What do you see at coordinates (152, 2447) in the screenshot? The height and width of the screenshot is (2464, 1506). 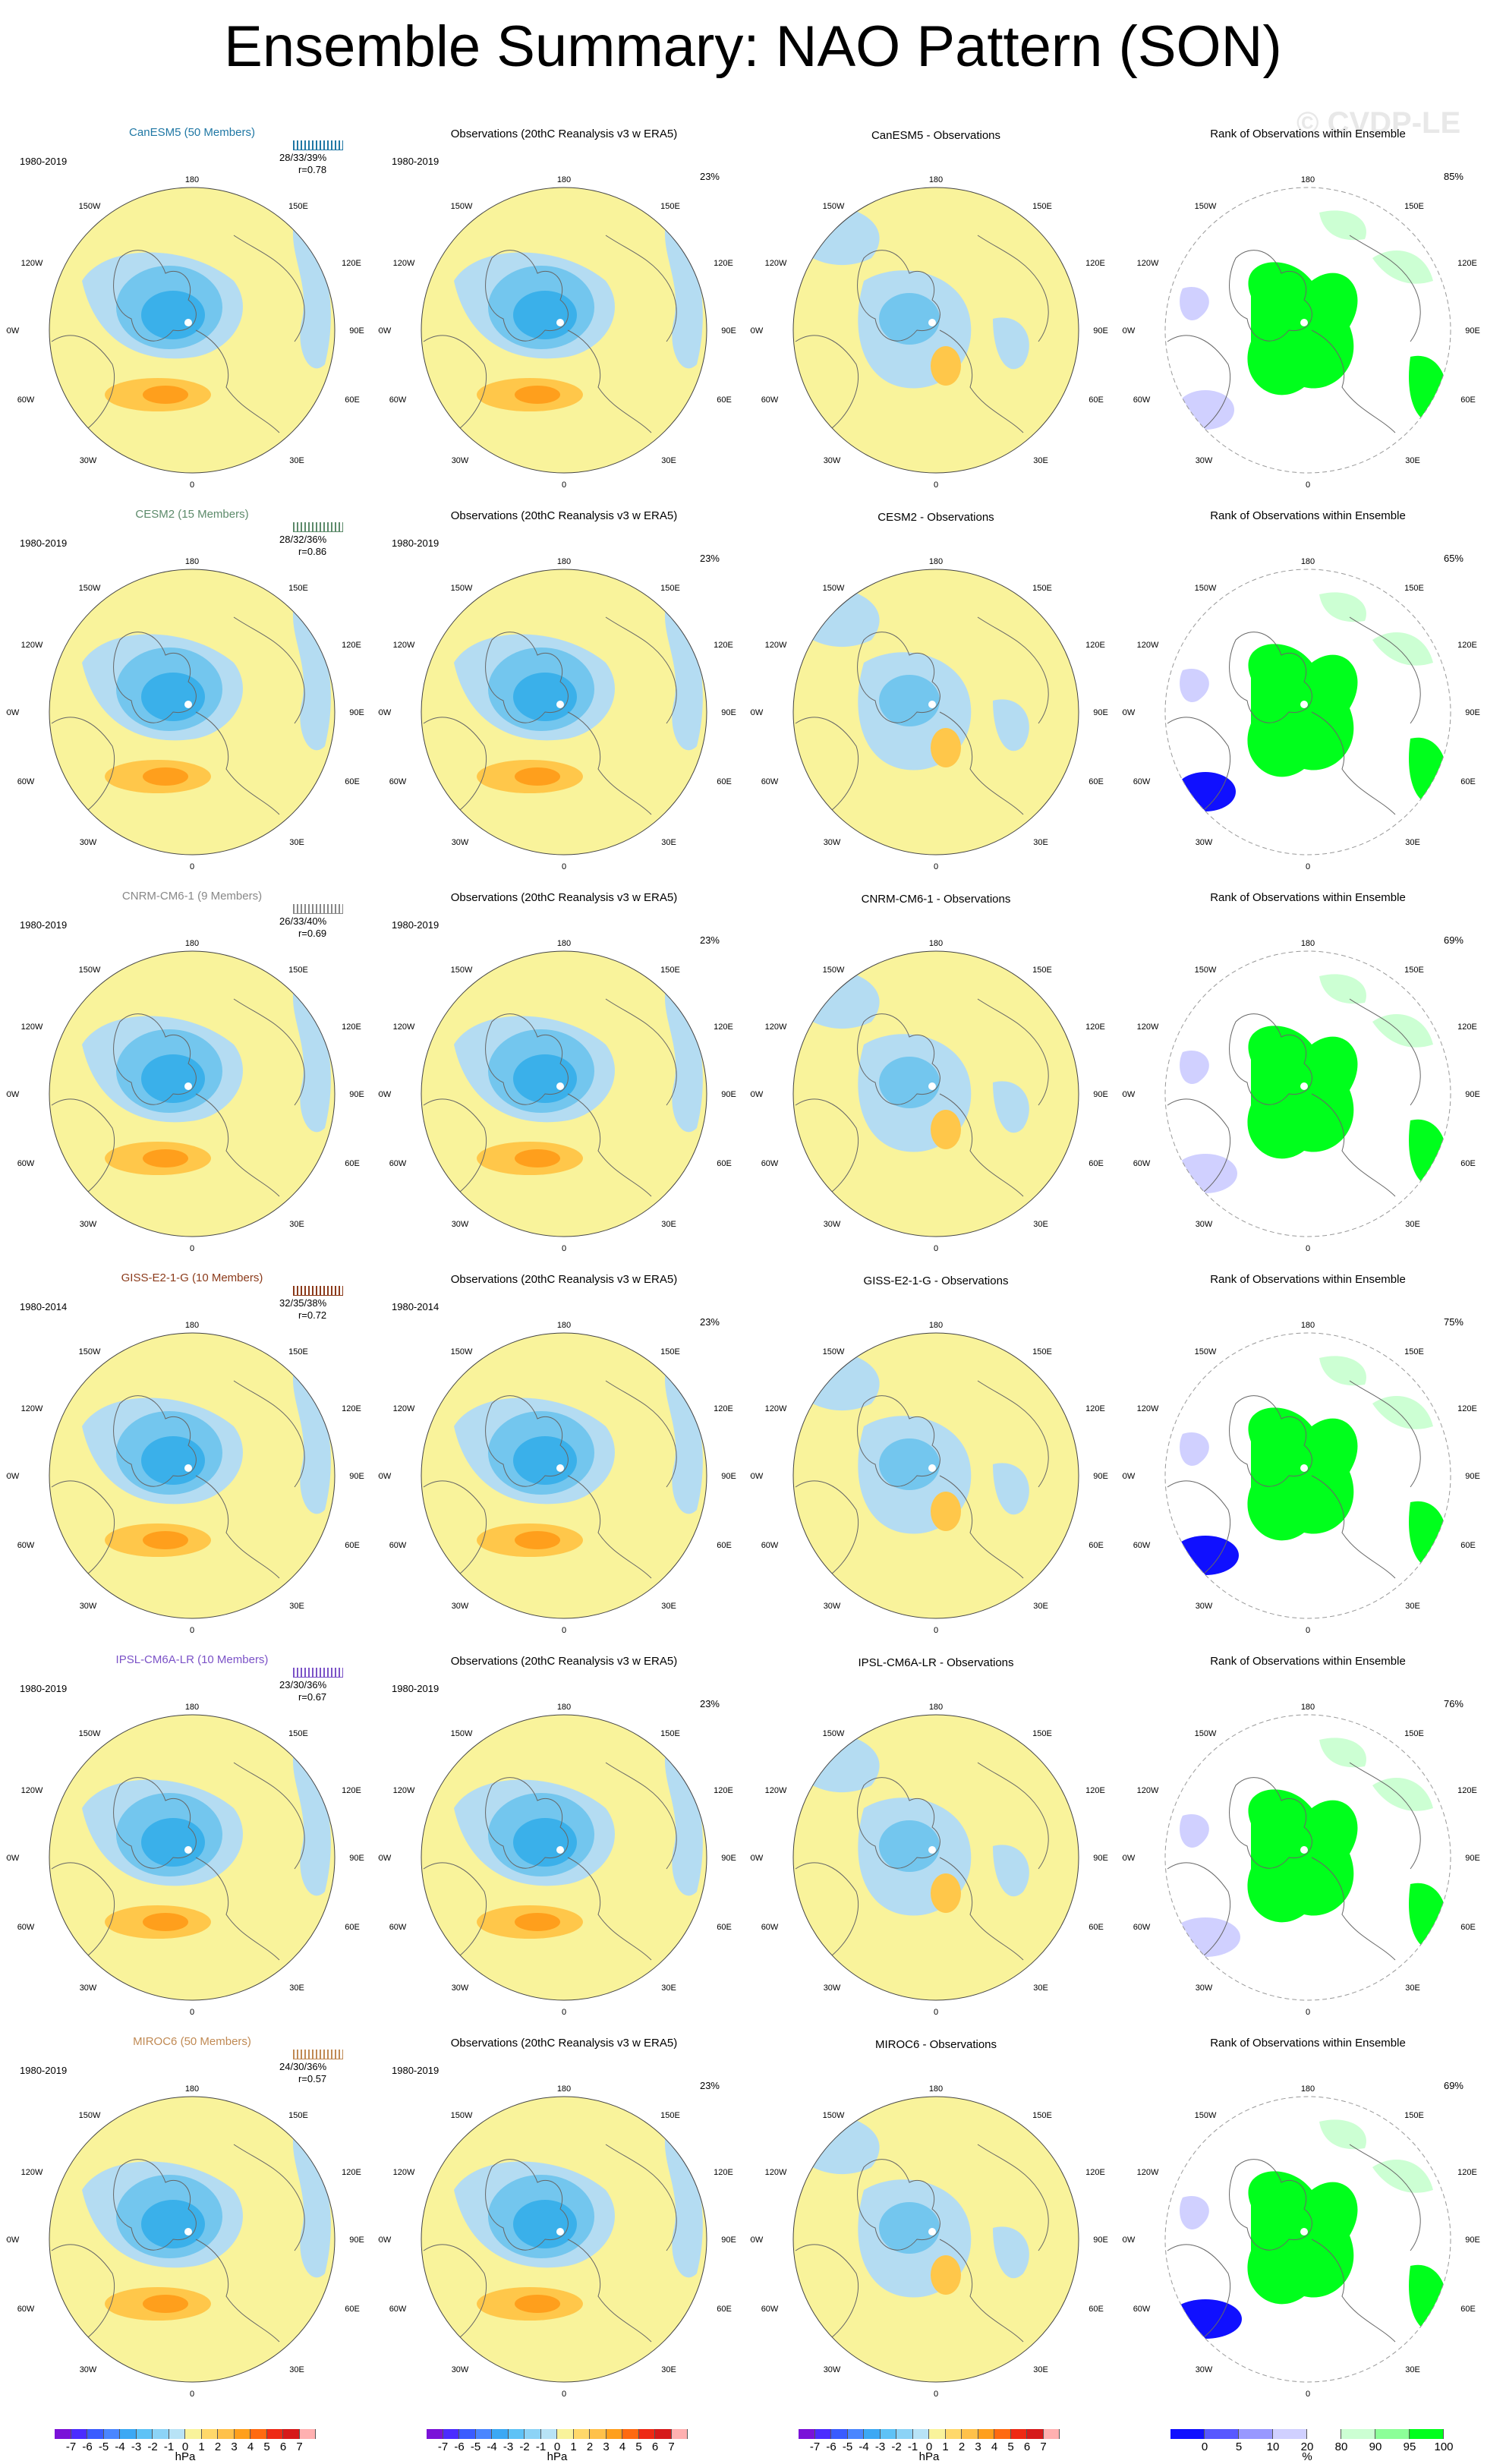 I see `colorbar-tick-label: -2` at bounding box center [152, 2447].